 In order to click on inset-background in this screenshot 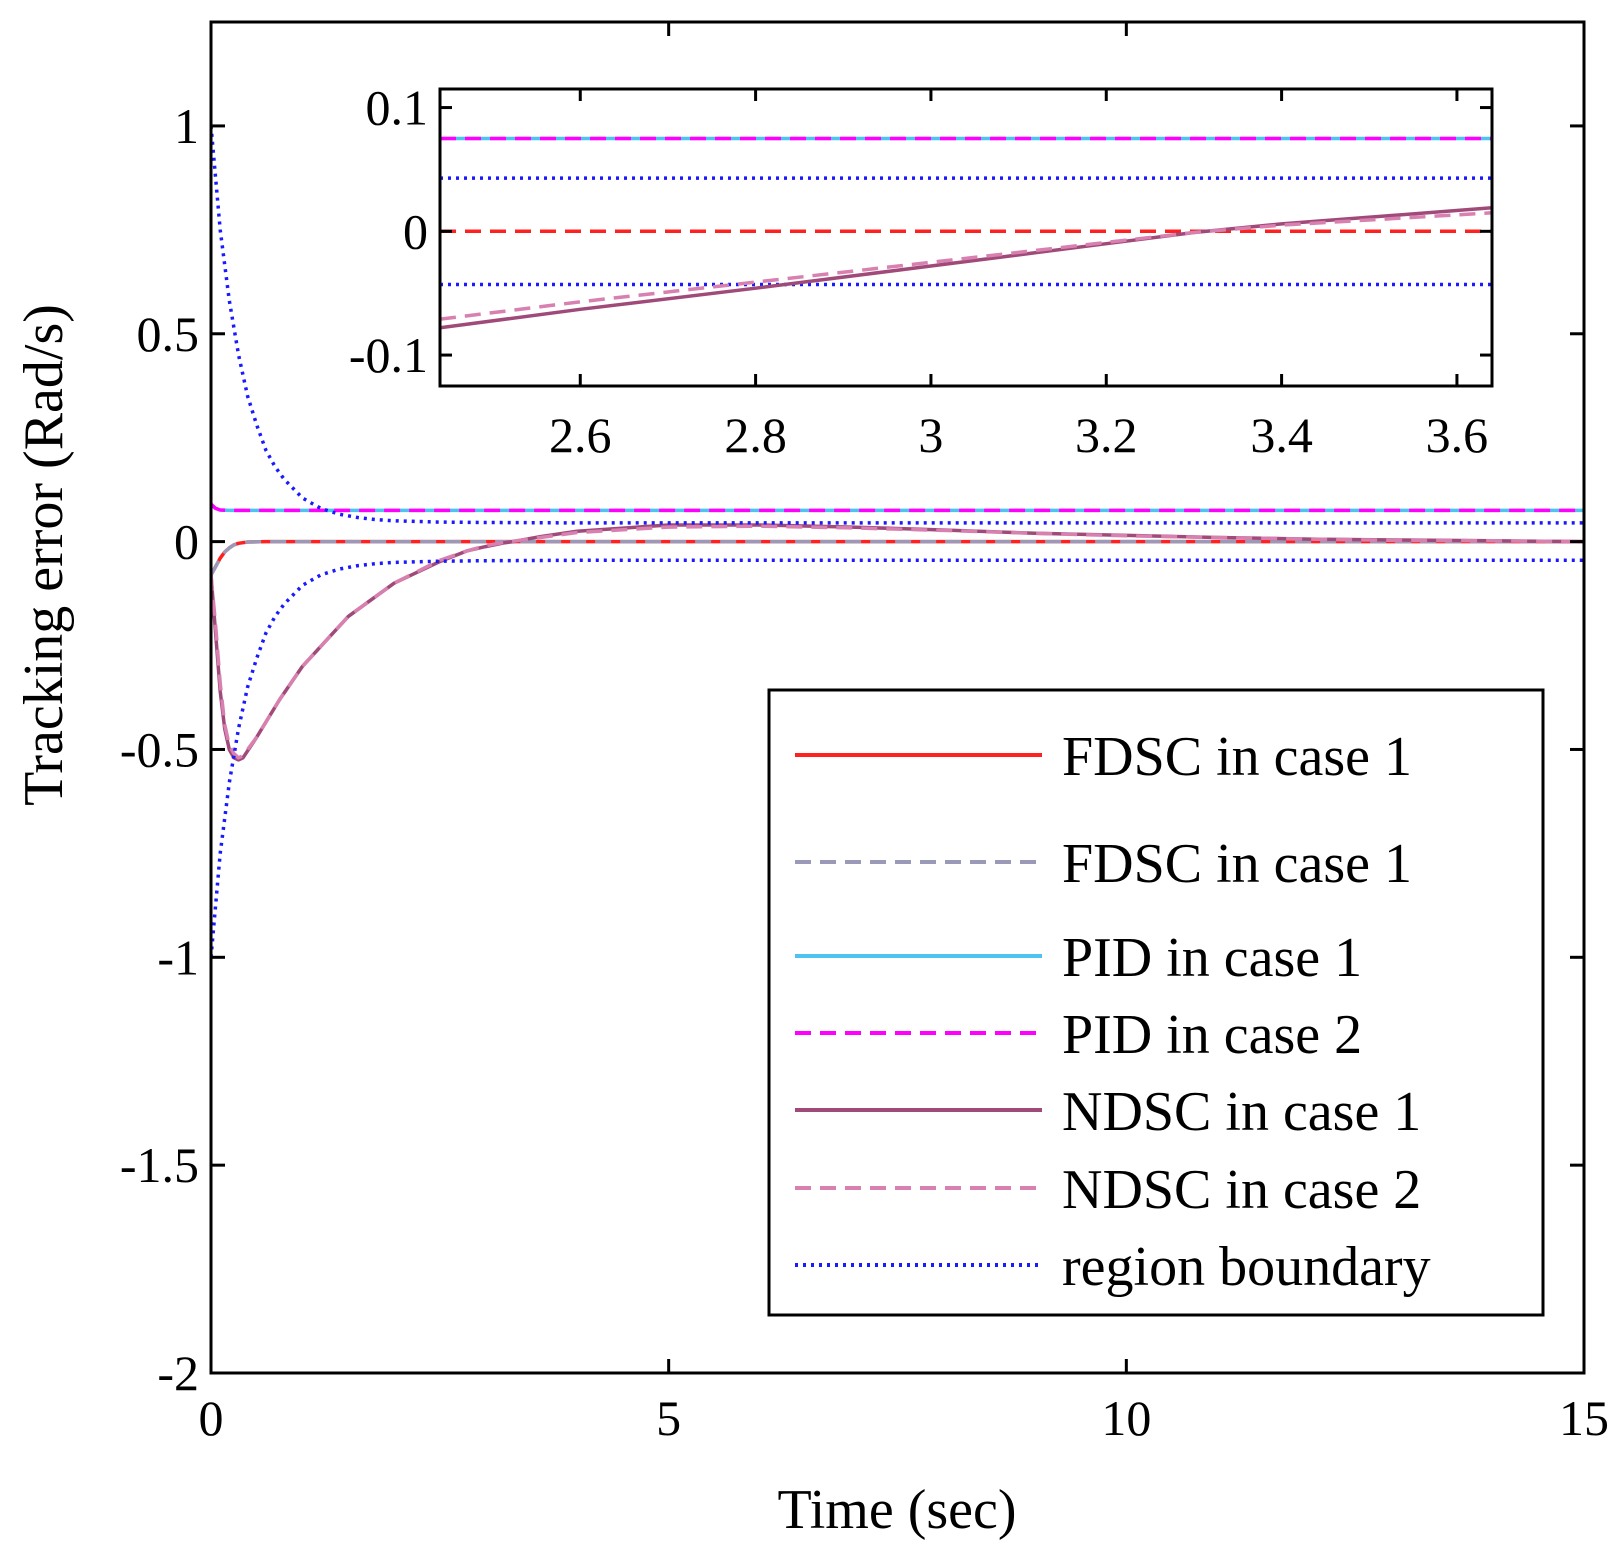, I will do `click(966, 237)`.